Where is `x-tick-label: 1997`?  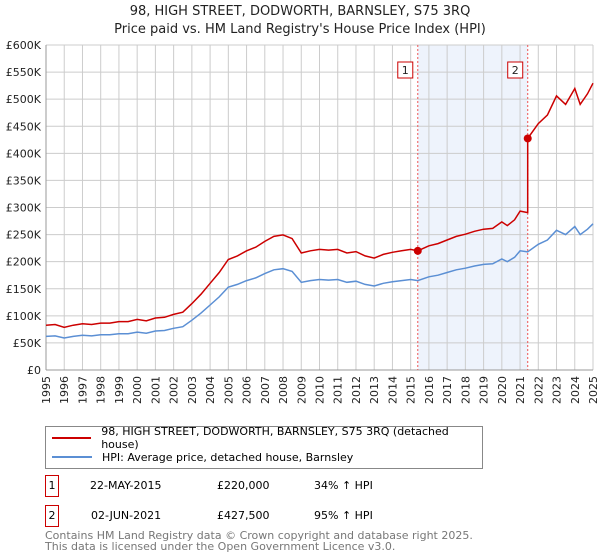
x-tick-label: 1997 is located at coordinates (82, 390).